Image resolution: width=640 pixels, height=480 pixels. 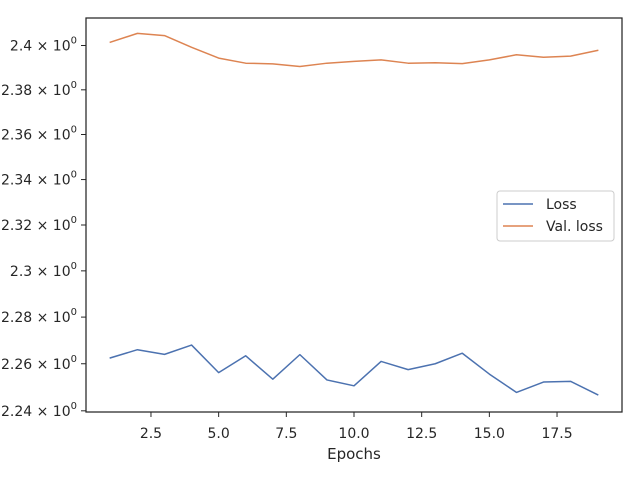 What do you see at coordinates (421, 434) in the screenshot?
I see `x-tick-label: 12.5` at bounding box center [421, 434].